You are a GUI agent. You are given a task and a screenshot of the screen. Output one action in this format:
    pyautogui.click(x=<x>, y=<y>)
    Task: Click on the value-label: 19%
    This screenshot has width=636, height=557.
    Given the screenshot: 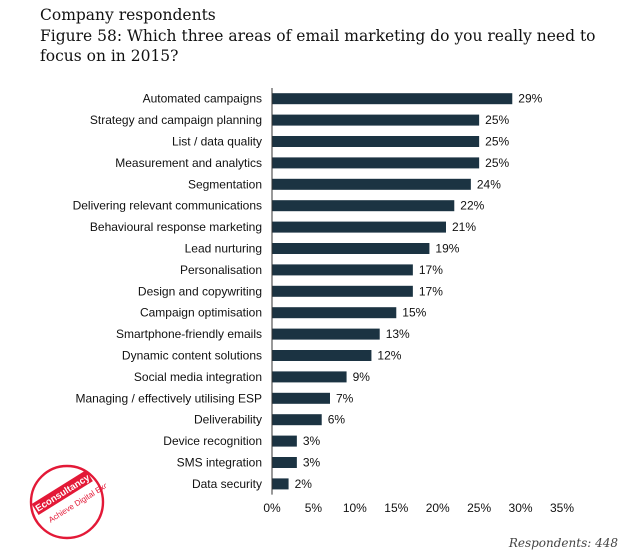 What is the action you would take?
    pyautogui.click(x=447, y=249)
    